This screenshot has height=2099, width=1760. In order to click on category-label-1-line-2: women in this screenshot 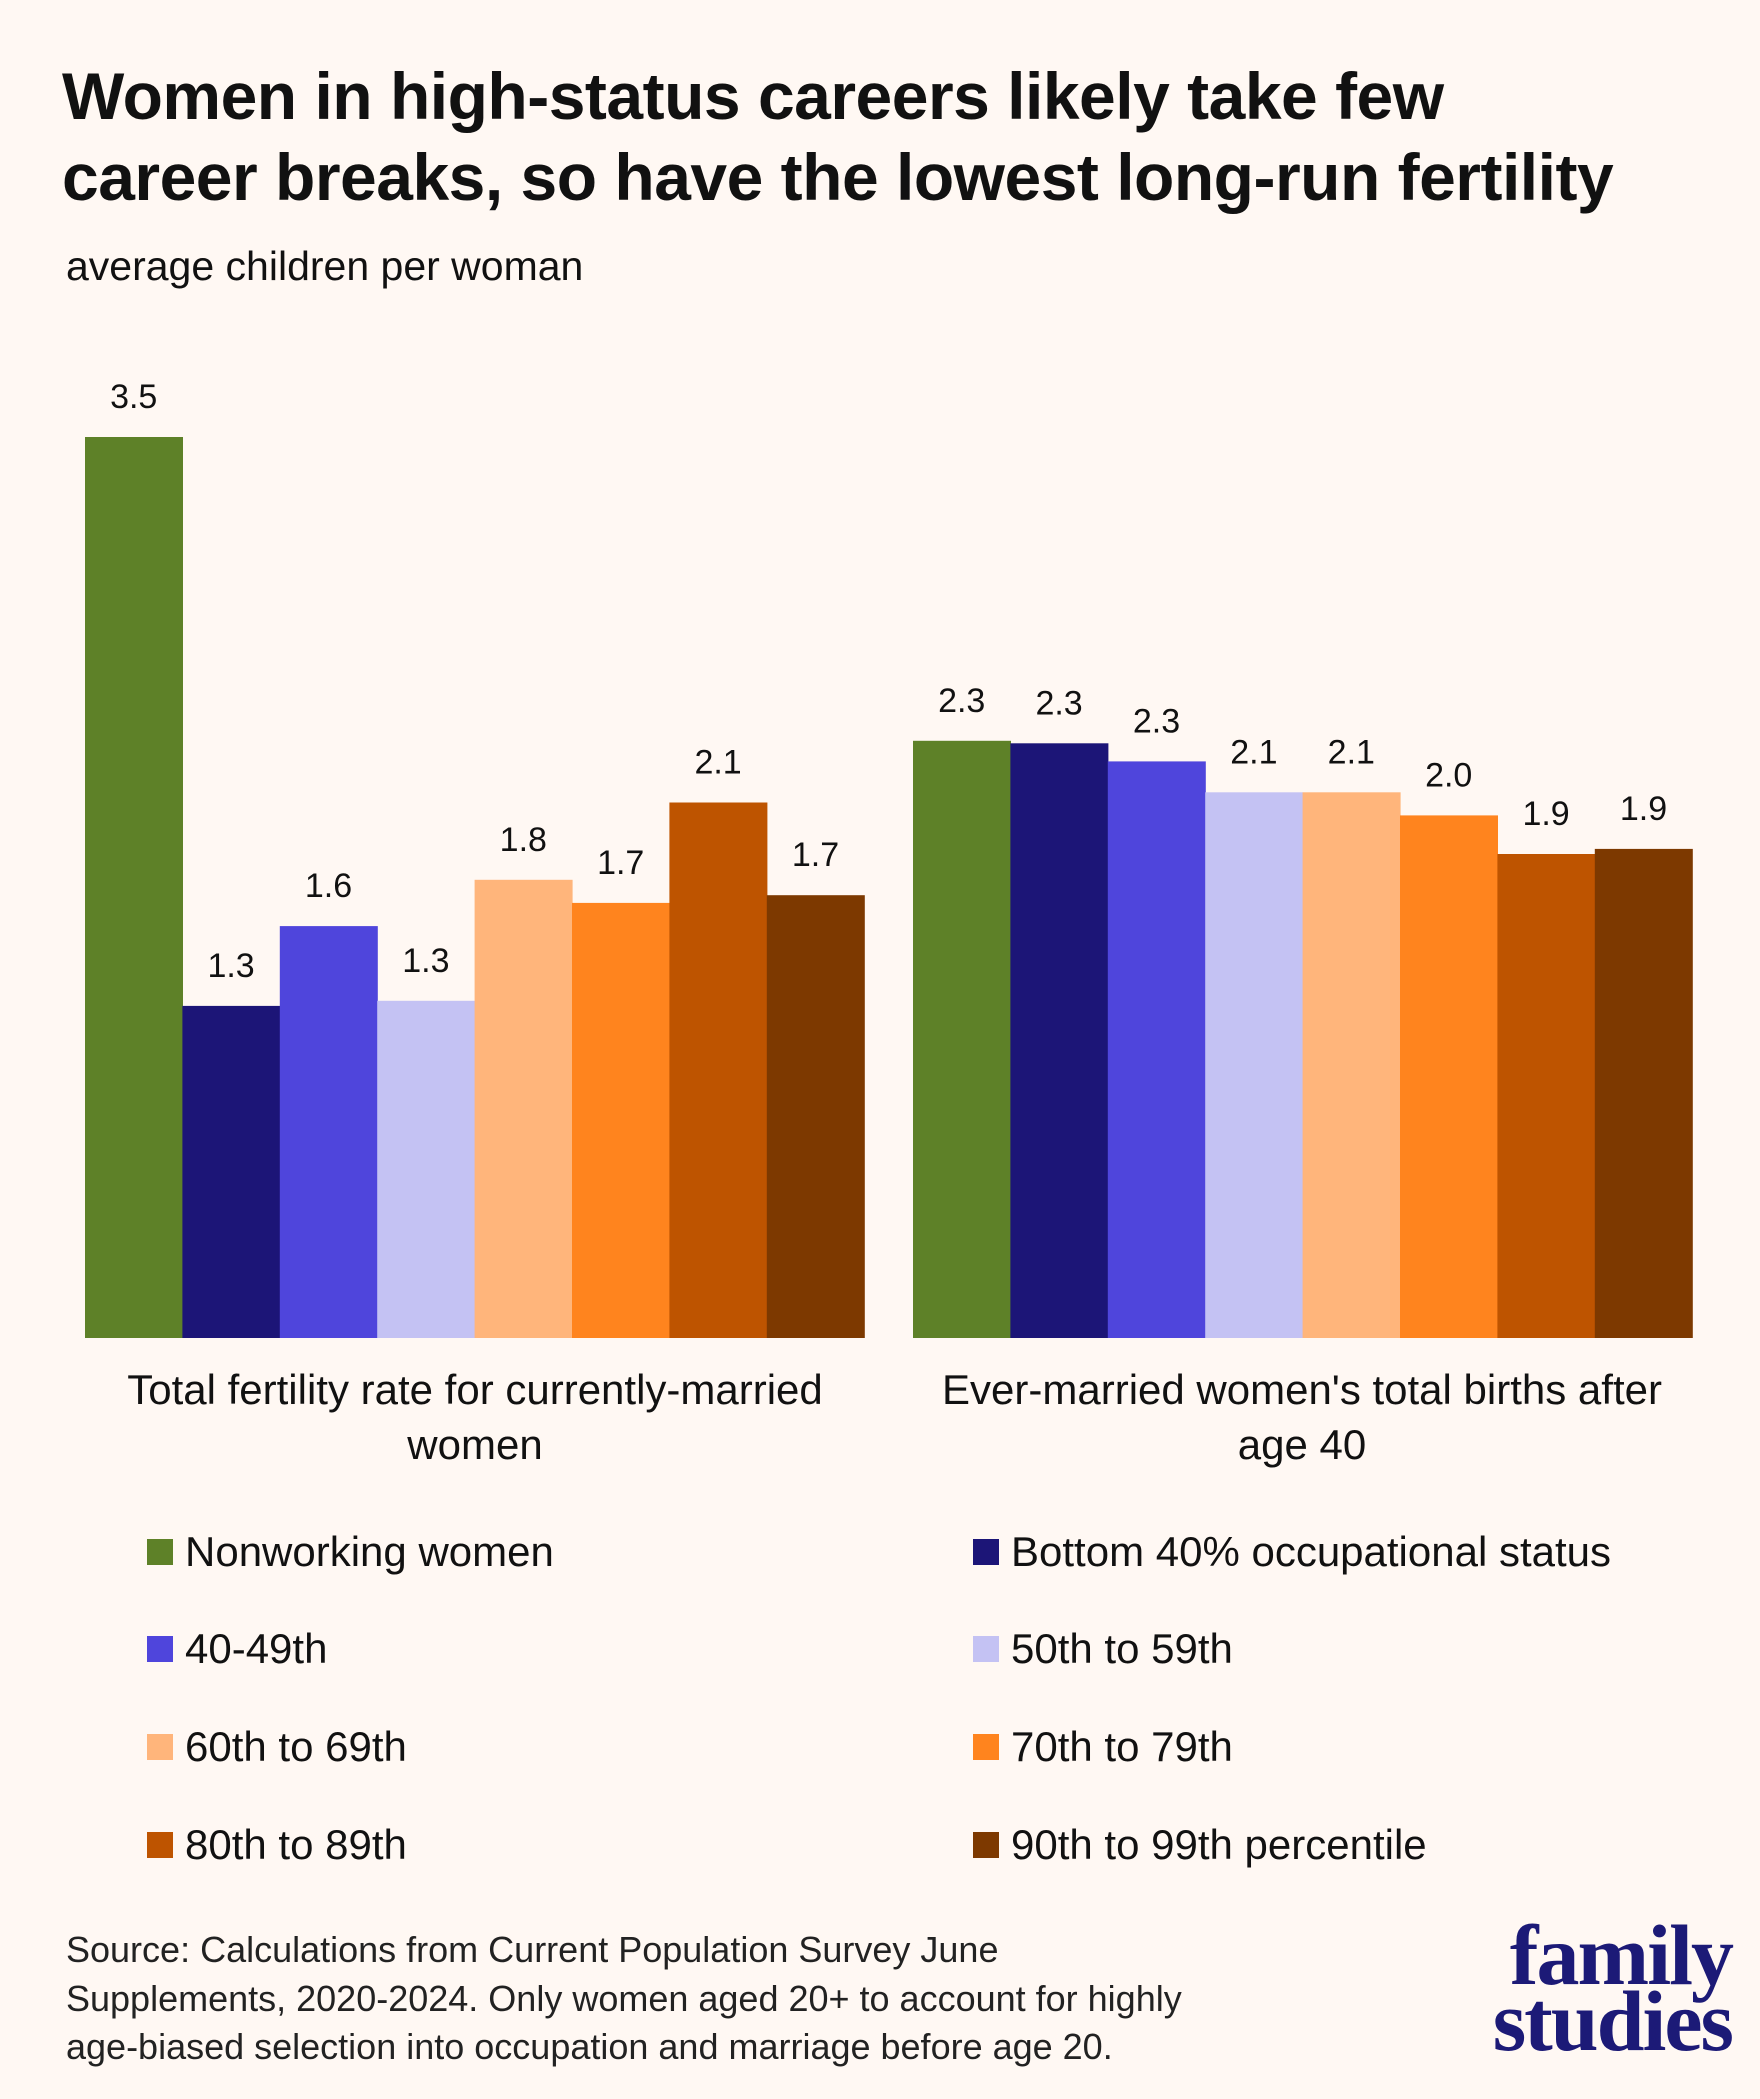, I will do `click(475, 1444)`.